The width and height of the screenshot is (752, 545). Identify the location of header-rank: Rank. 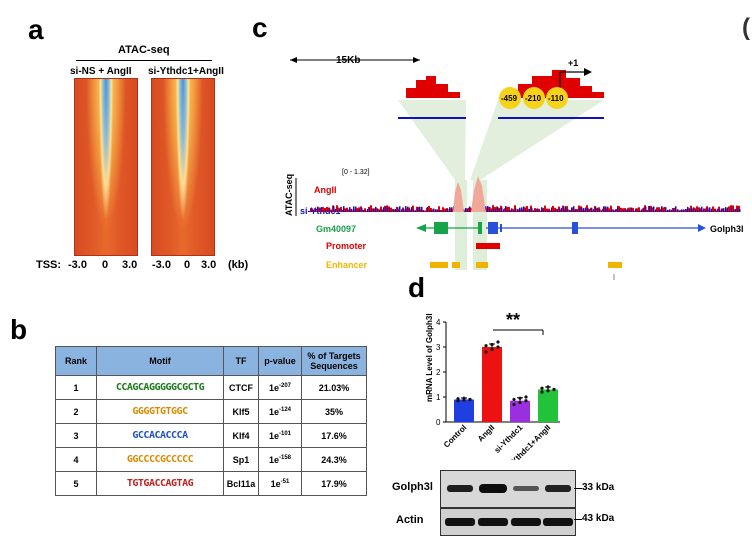
(76, 361).